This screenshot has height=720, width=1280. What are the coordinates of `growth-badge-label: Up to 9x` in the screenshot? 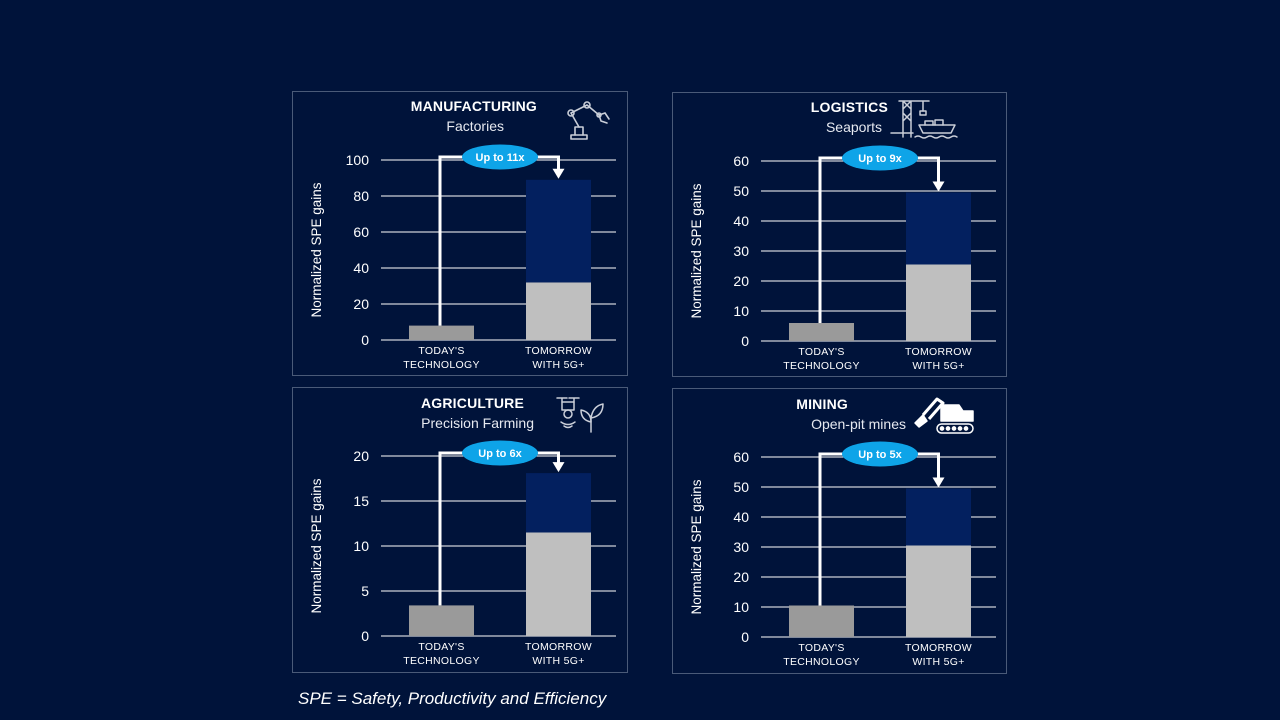 It's located at (880, 159).